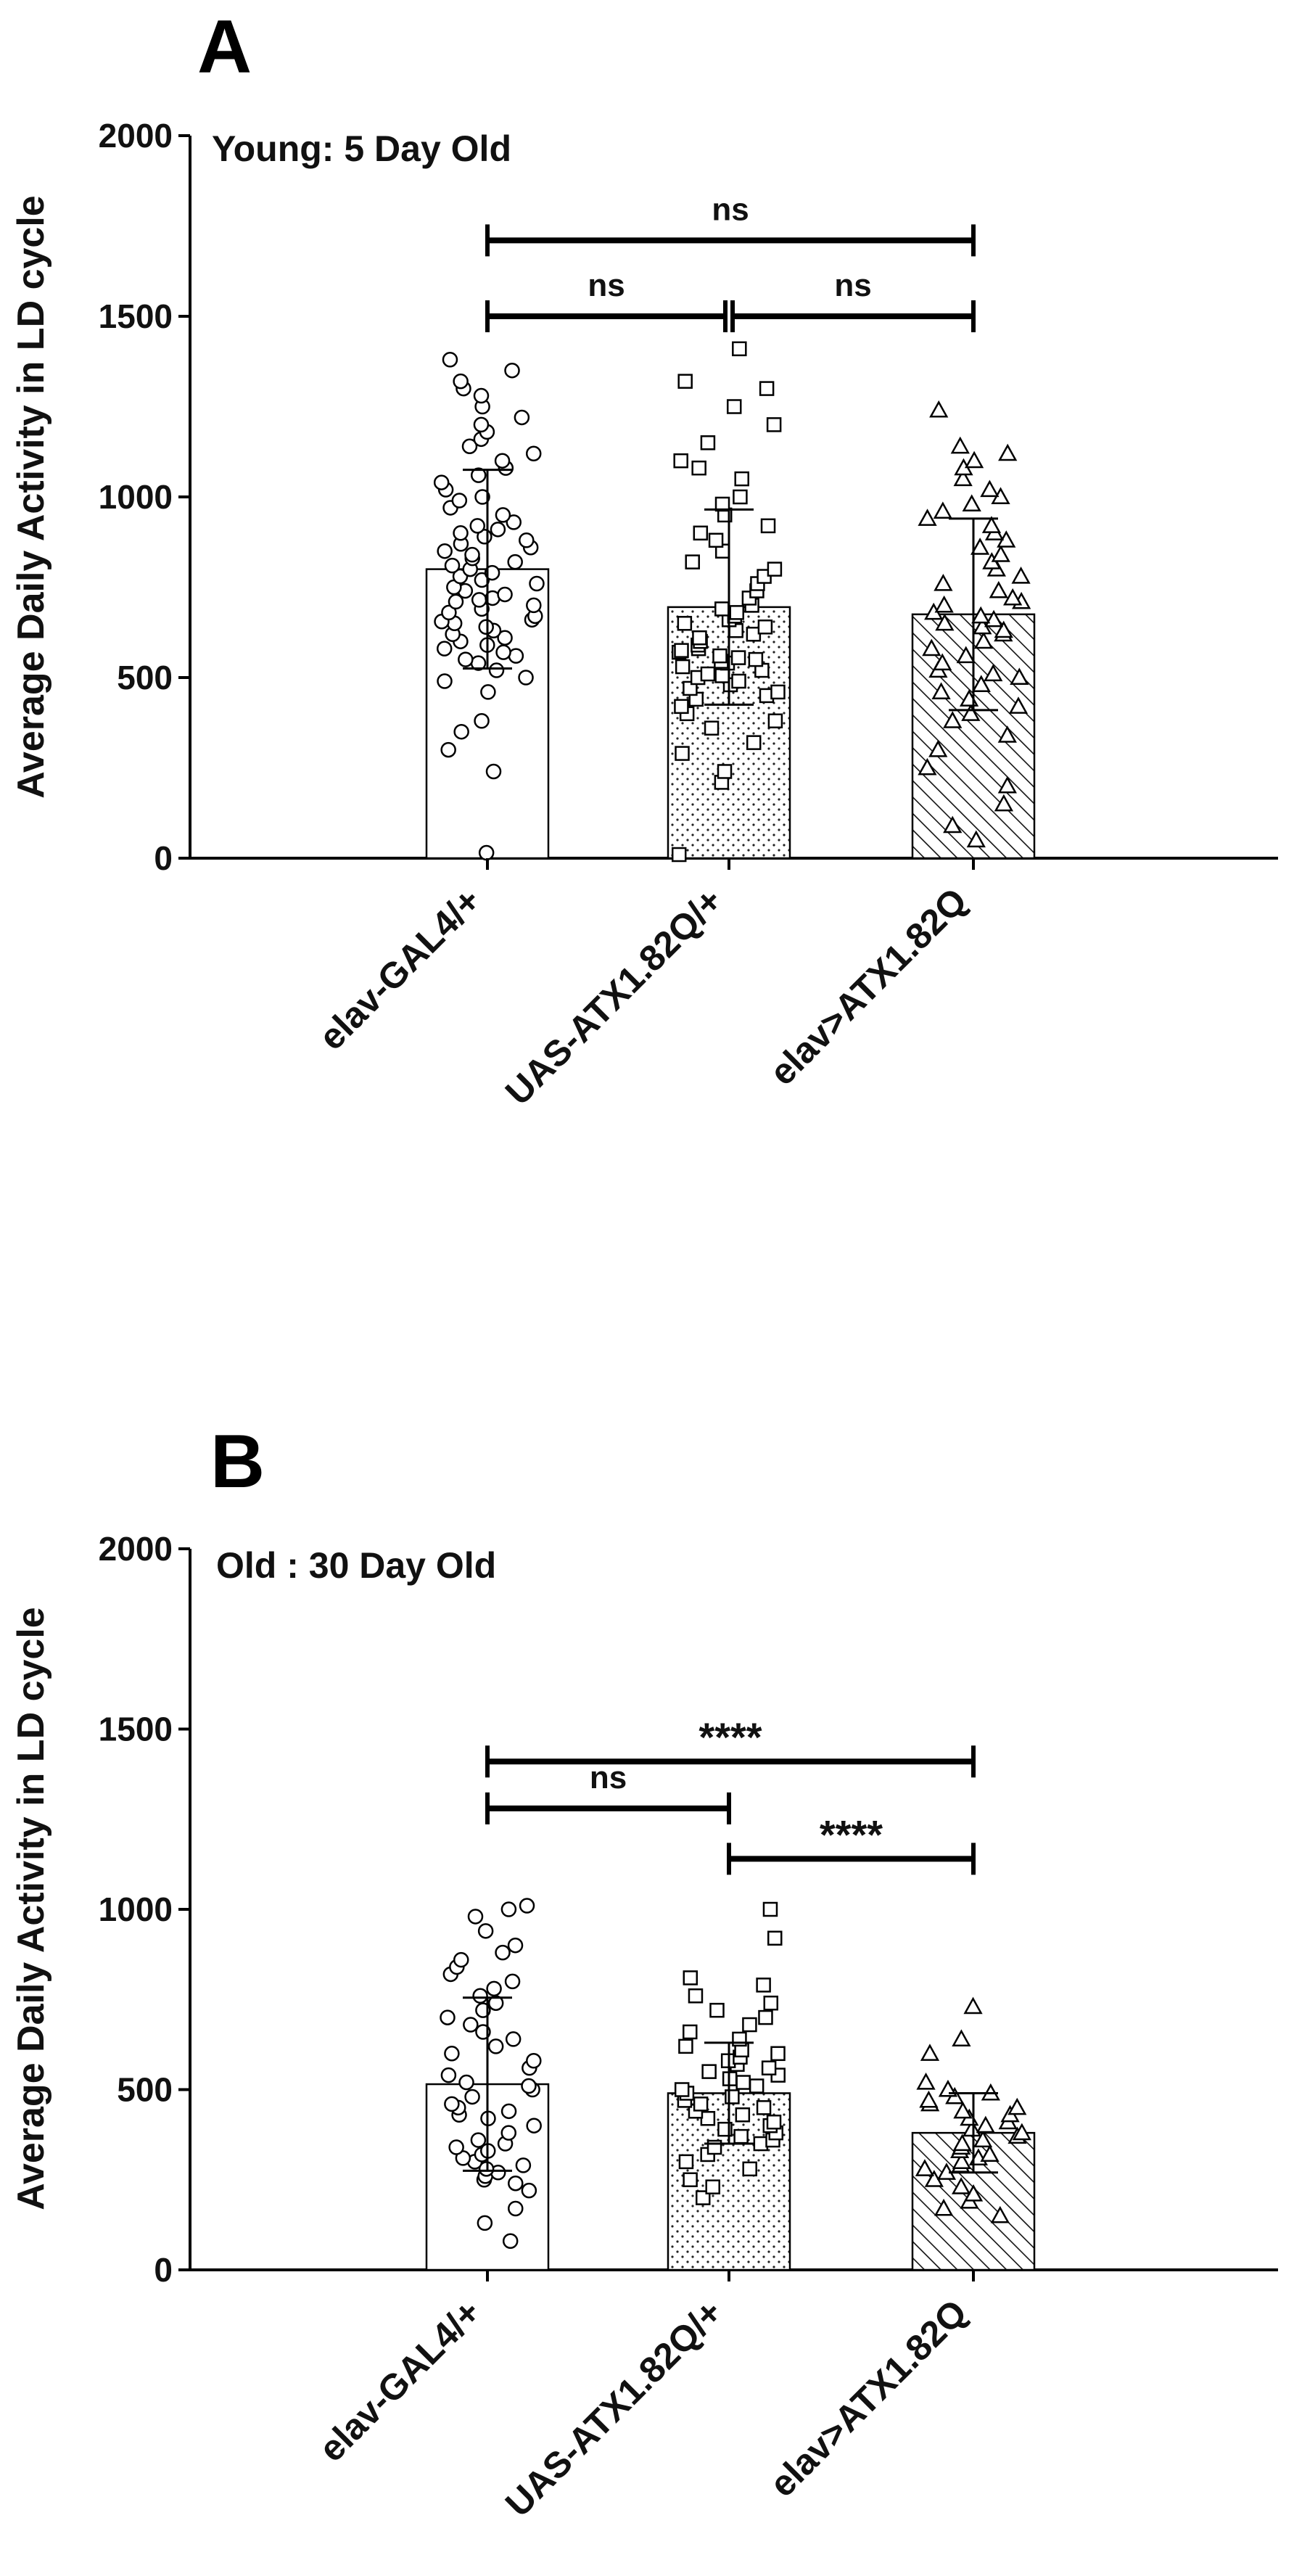 The height and width of the screenshot is (2576, 1294). What do you see at coordinates (225, 47) in the screenshot?
I see `panel-label: A` at bounding box center [225, 47].